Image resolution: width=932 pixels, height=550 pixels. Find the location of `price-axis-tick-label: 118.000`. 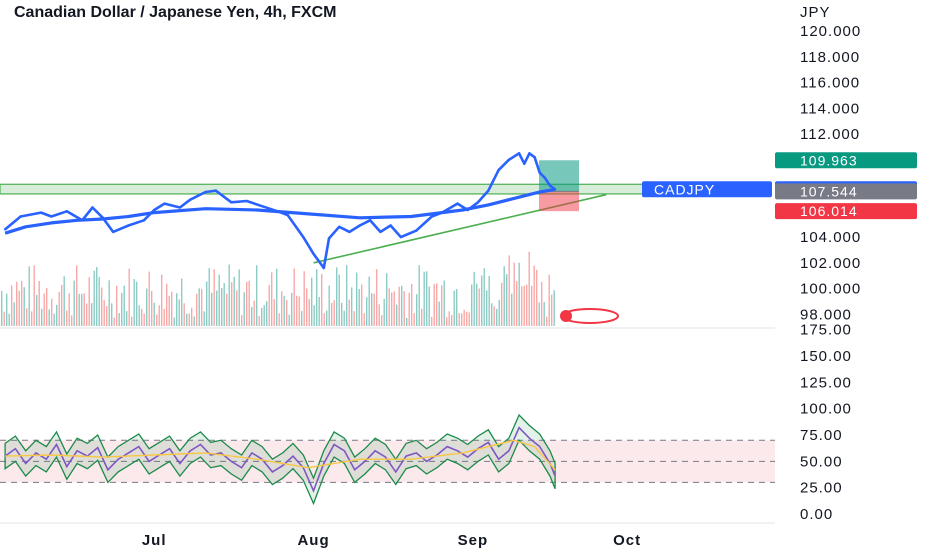

price-axis-tick-label: 118.000 is located at coordinates (830, 57).